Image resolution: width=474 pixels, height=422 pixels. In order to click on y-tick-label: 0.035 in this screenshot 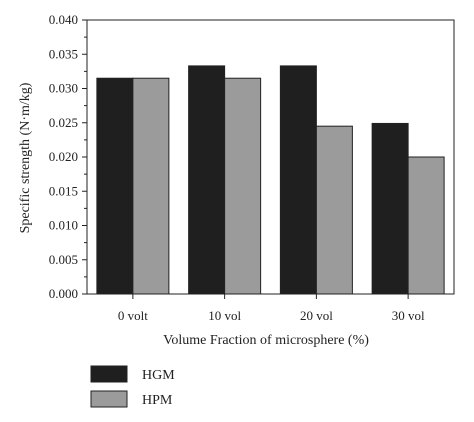, I will do `click(63, 53)`.